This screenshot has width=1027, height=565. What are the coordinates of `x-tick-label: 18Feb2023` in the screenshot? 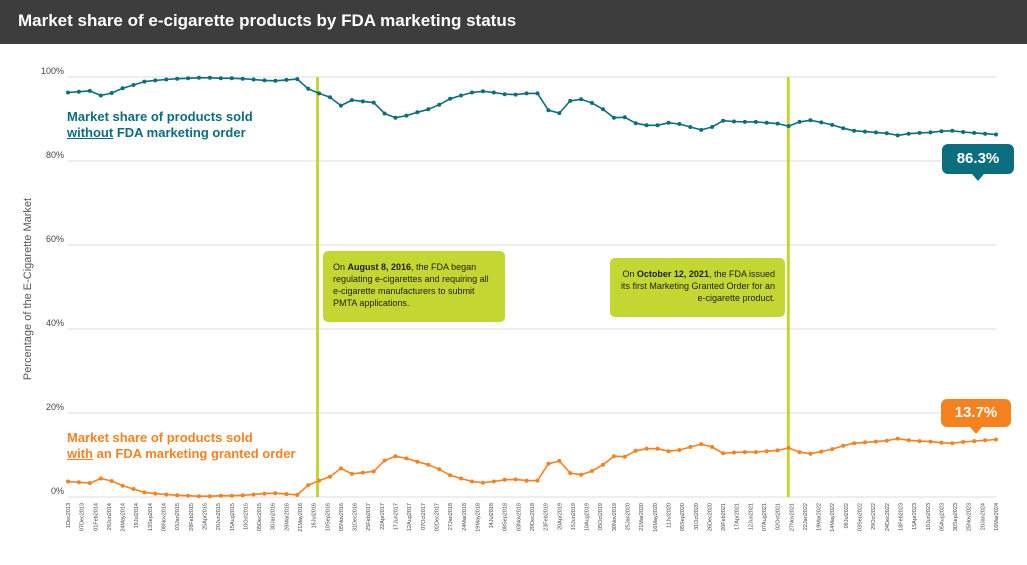 It's located at (901, 517).